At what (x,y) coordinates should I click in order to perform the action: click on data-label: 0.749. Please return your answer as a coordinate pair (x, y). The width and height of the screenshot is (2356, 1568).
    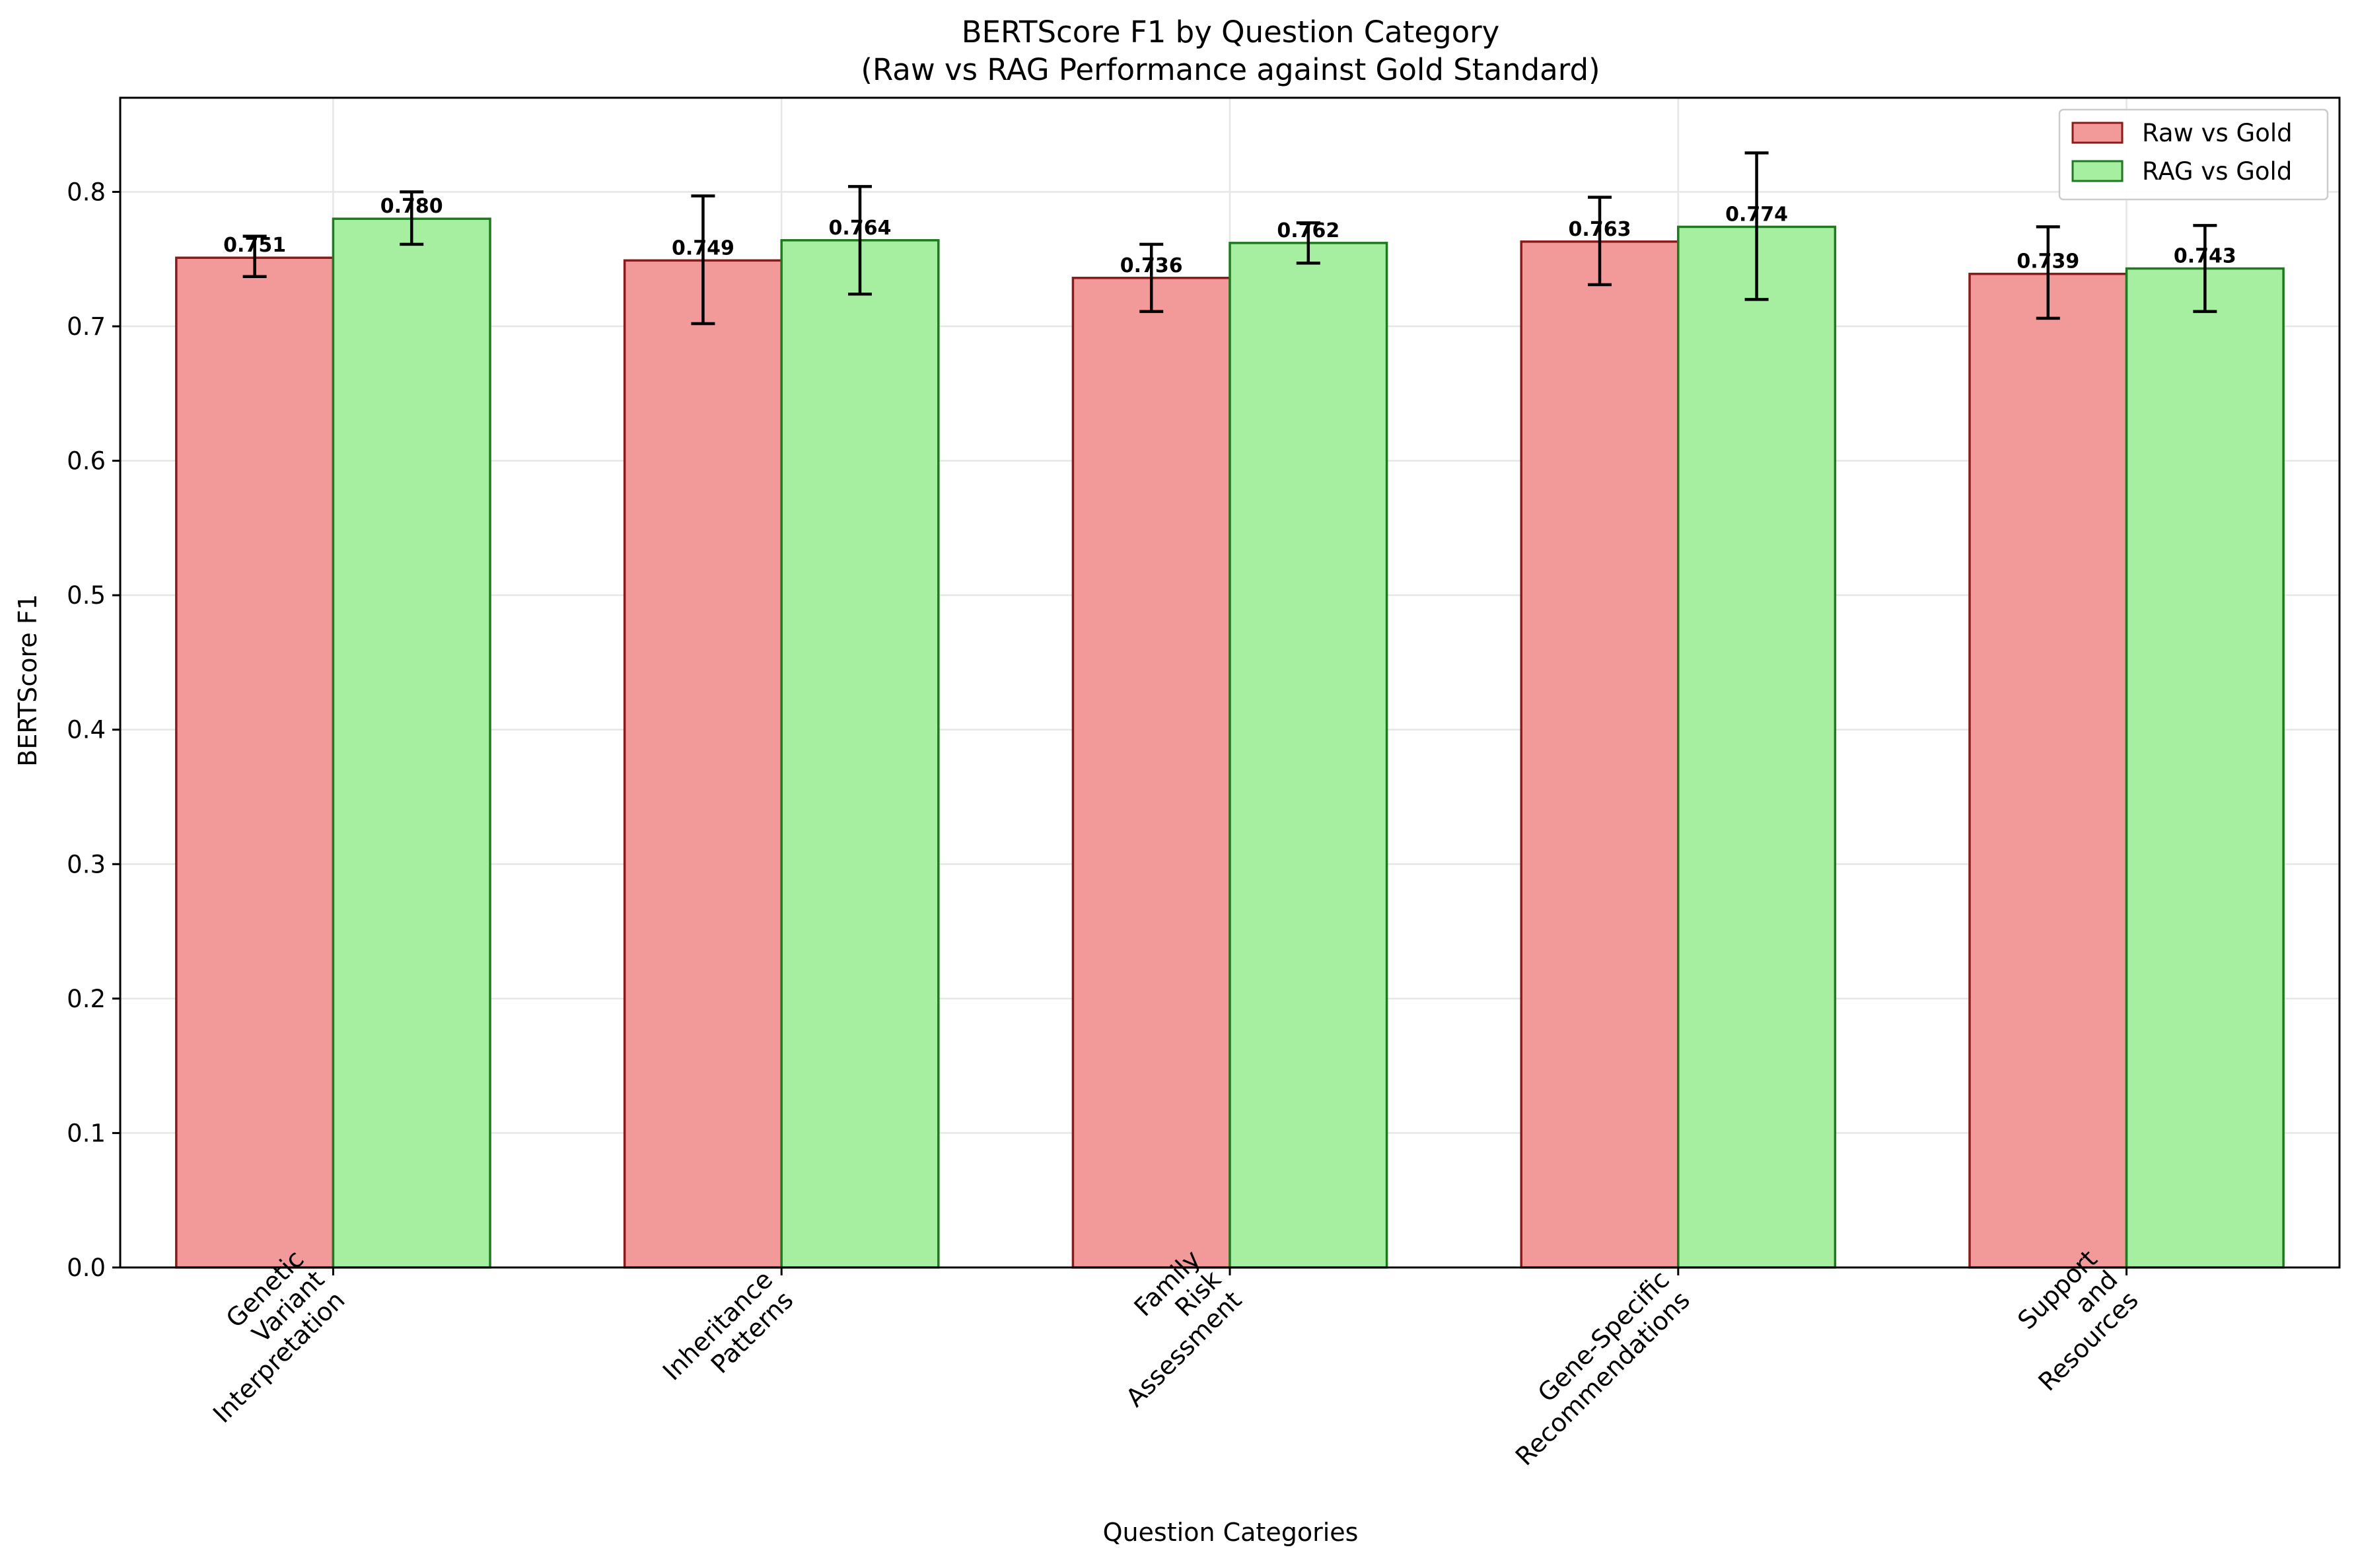
    Looking at the image, I should click on (703, 248).